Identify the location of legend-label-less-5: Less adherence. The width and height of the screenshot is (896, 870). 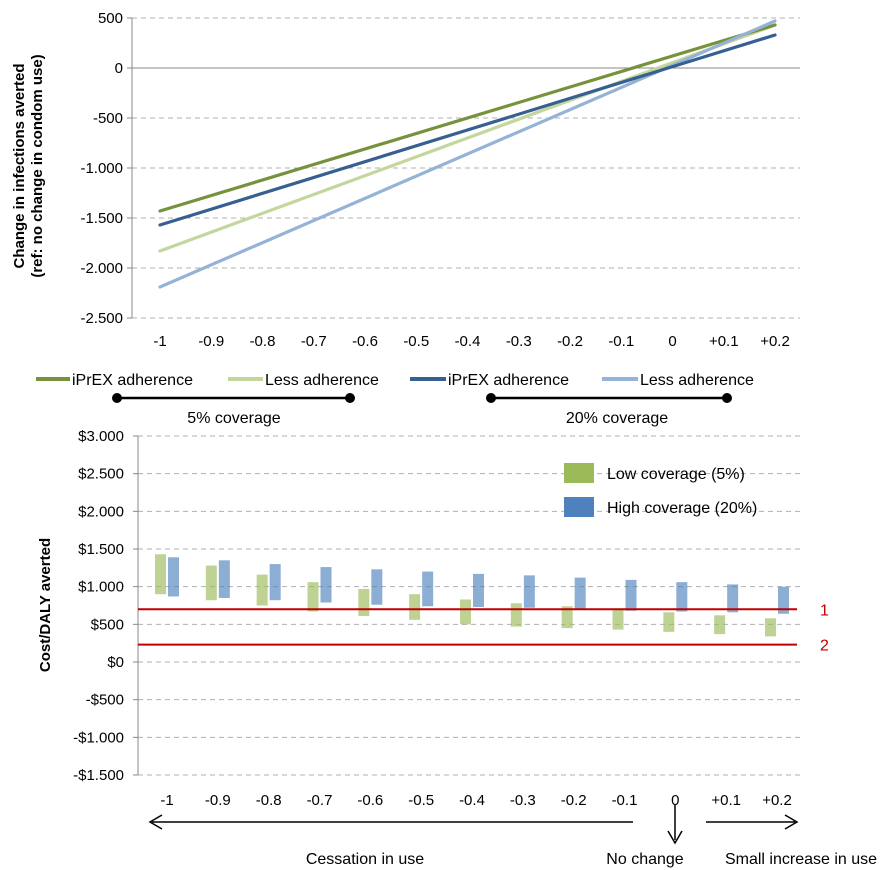
(322, 380).